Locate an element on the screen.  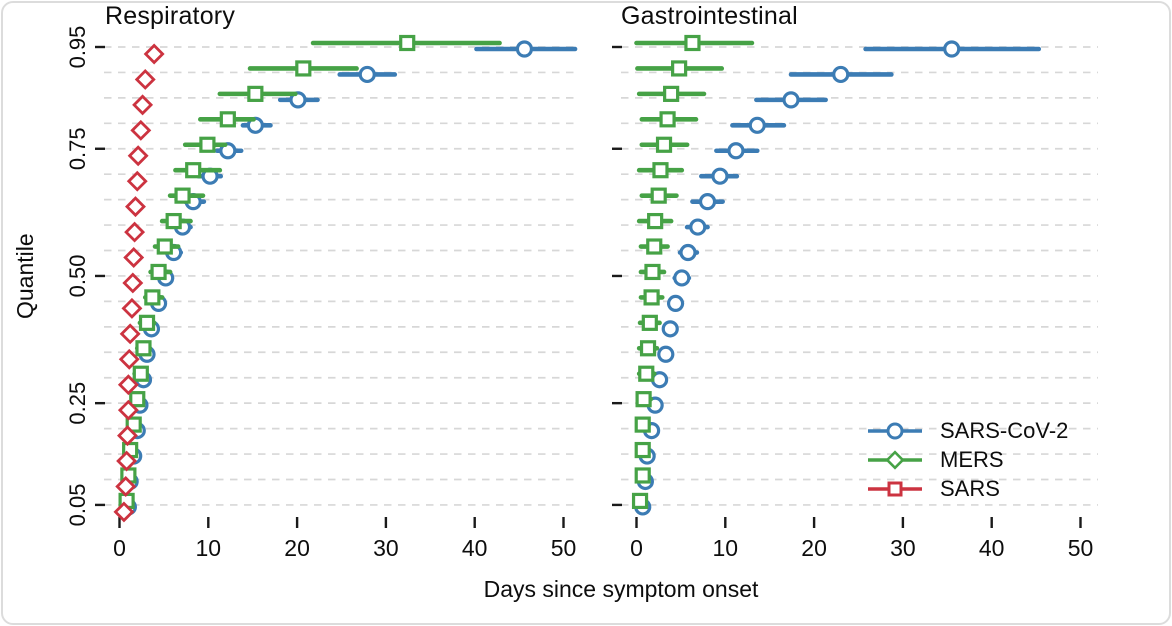
legend-item-sars: SARS is located at coordinates (967, 488).